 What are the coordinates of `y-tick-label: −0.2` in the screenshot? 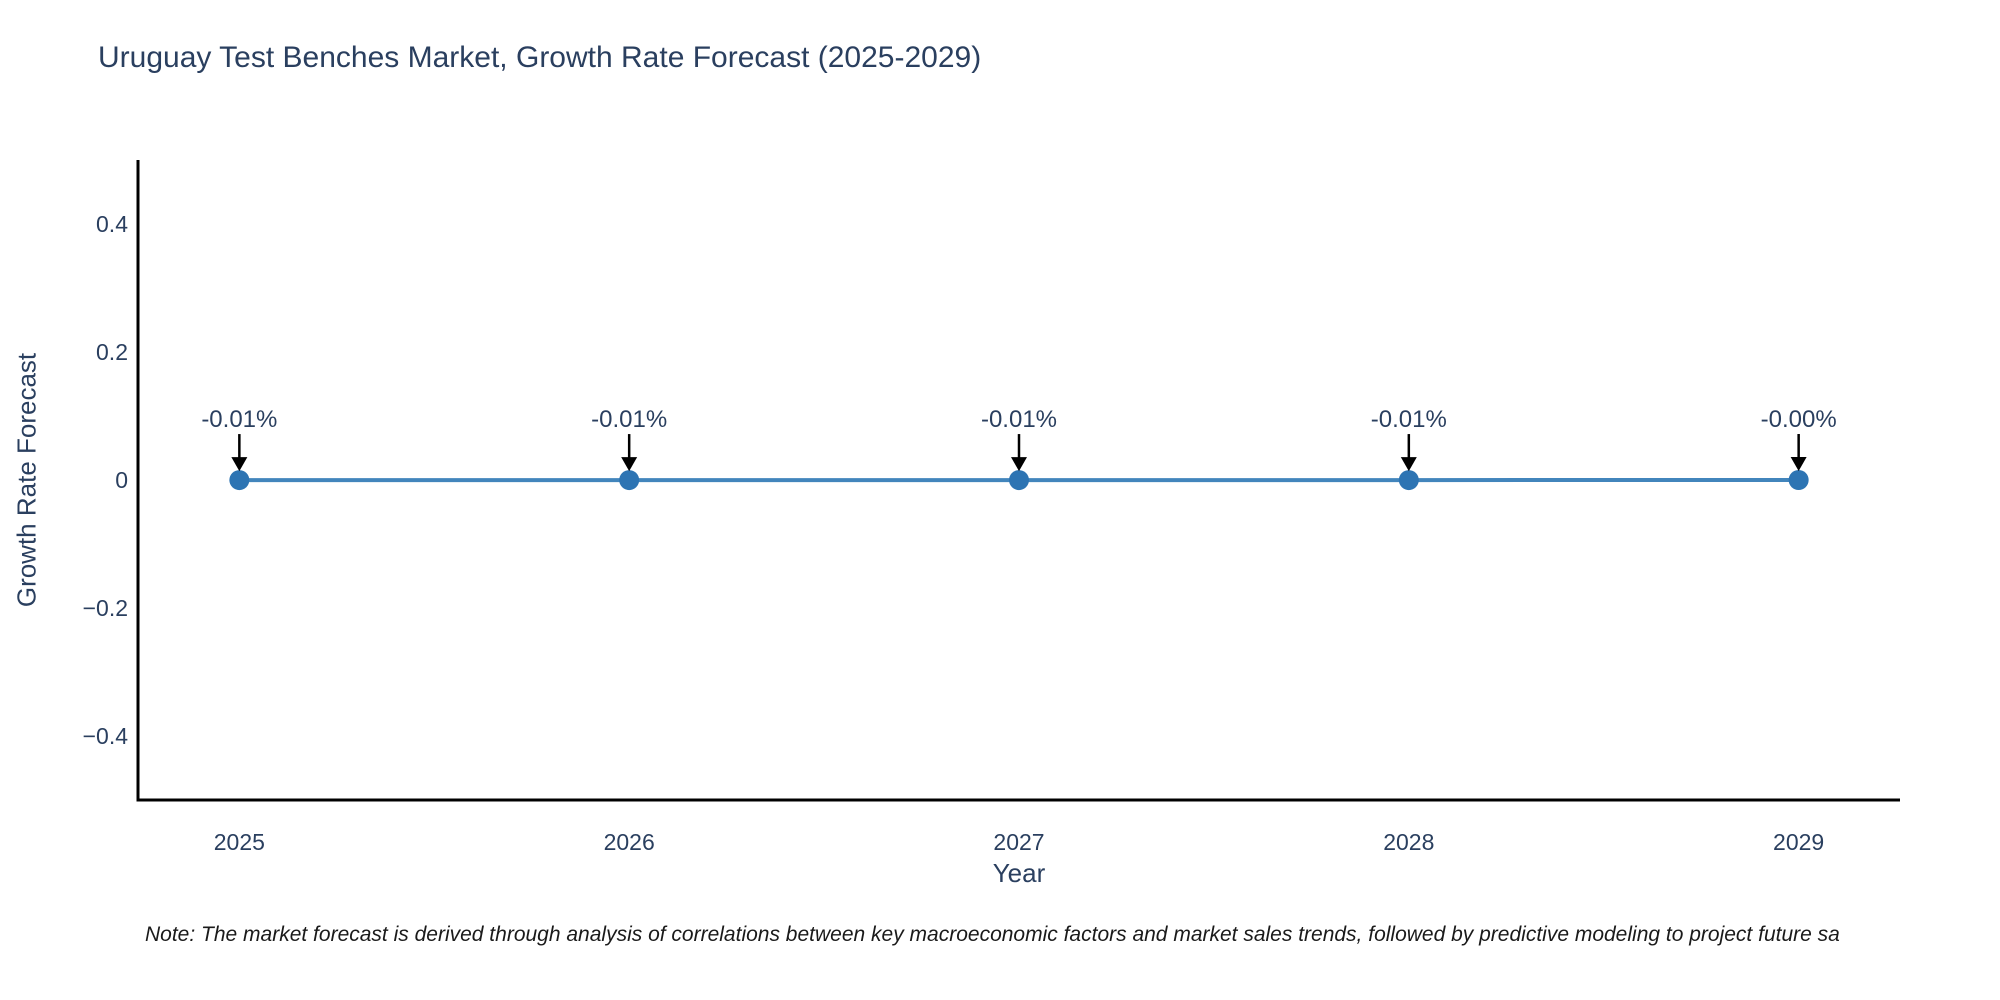 It's located at (105, 608).